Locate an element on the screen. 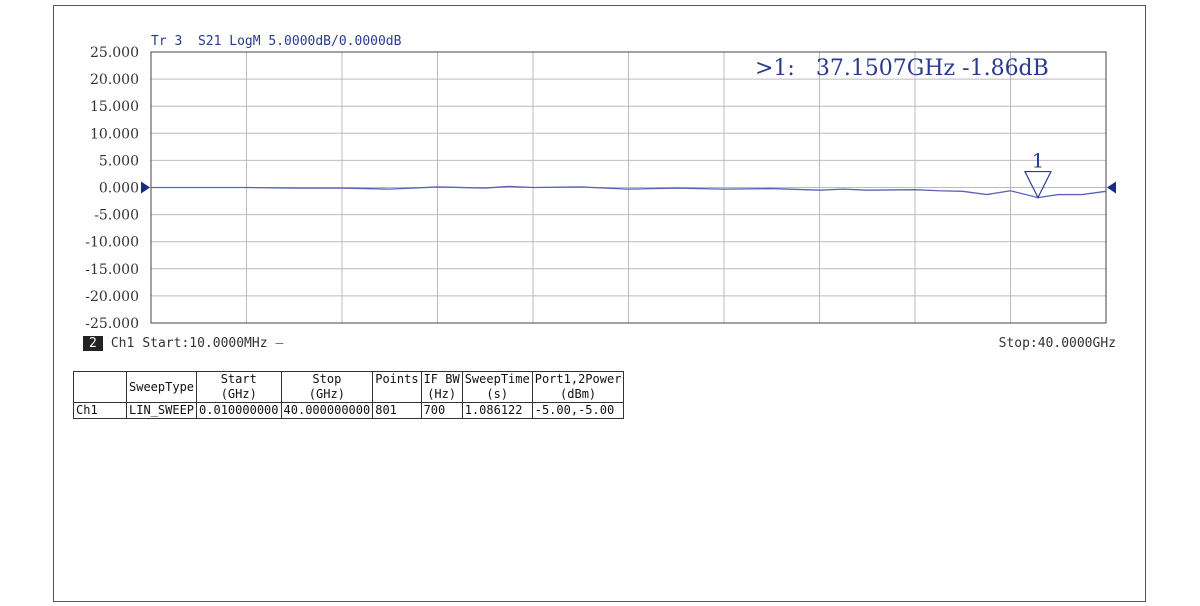  cell: 40.000000000 is located at coordinates (327, 410).